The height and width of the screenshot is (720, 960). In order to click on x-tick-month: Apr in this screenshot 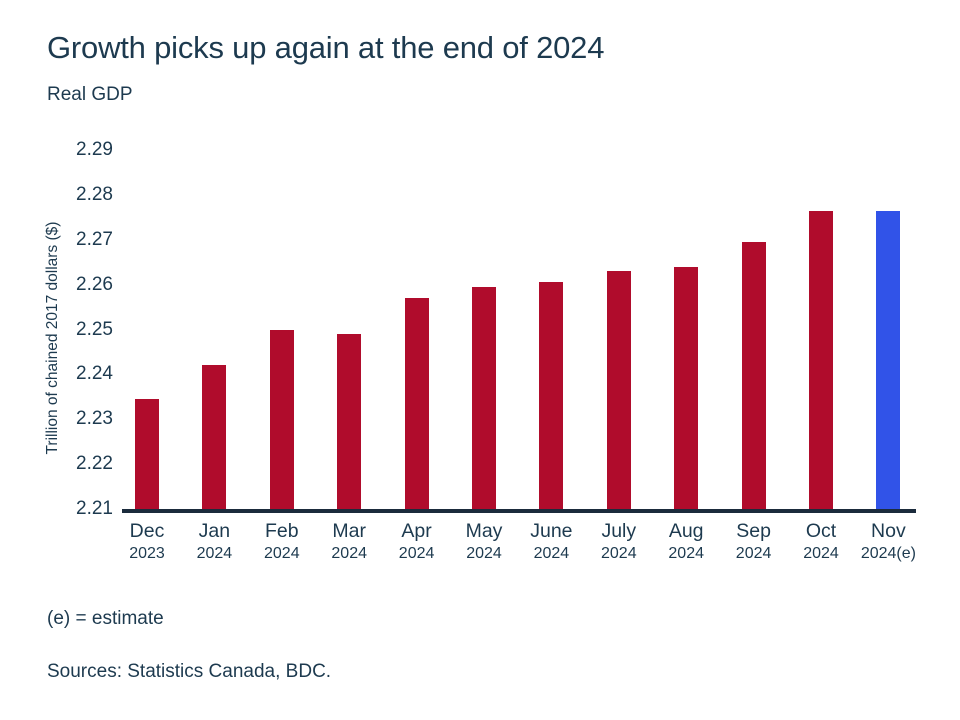, I will do `click(416, 531)`.